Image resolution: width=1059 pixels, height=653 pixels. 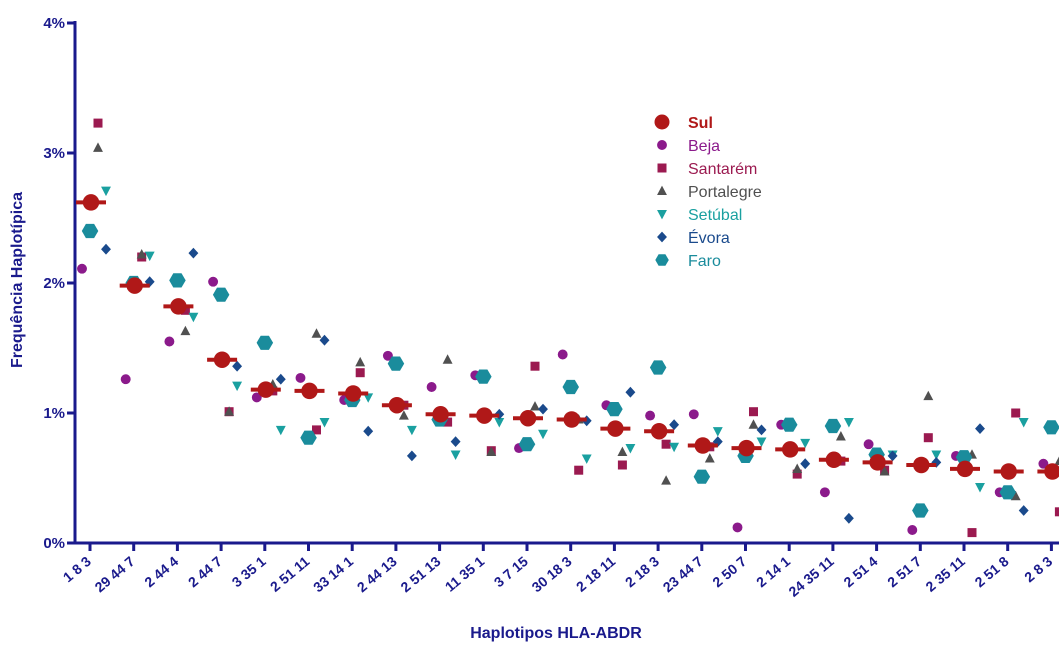 I want to click on x-tick-label: 1 8 3, so click(x=77, y=569).